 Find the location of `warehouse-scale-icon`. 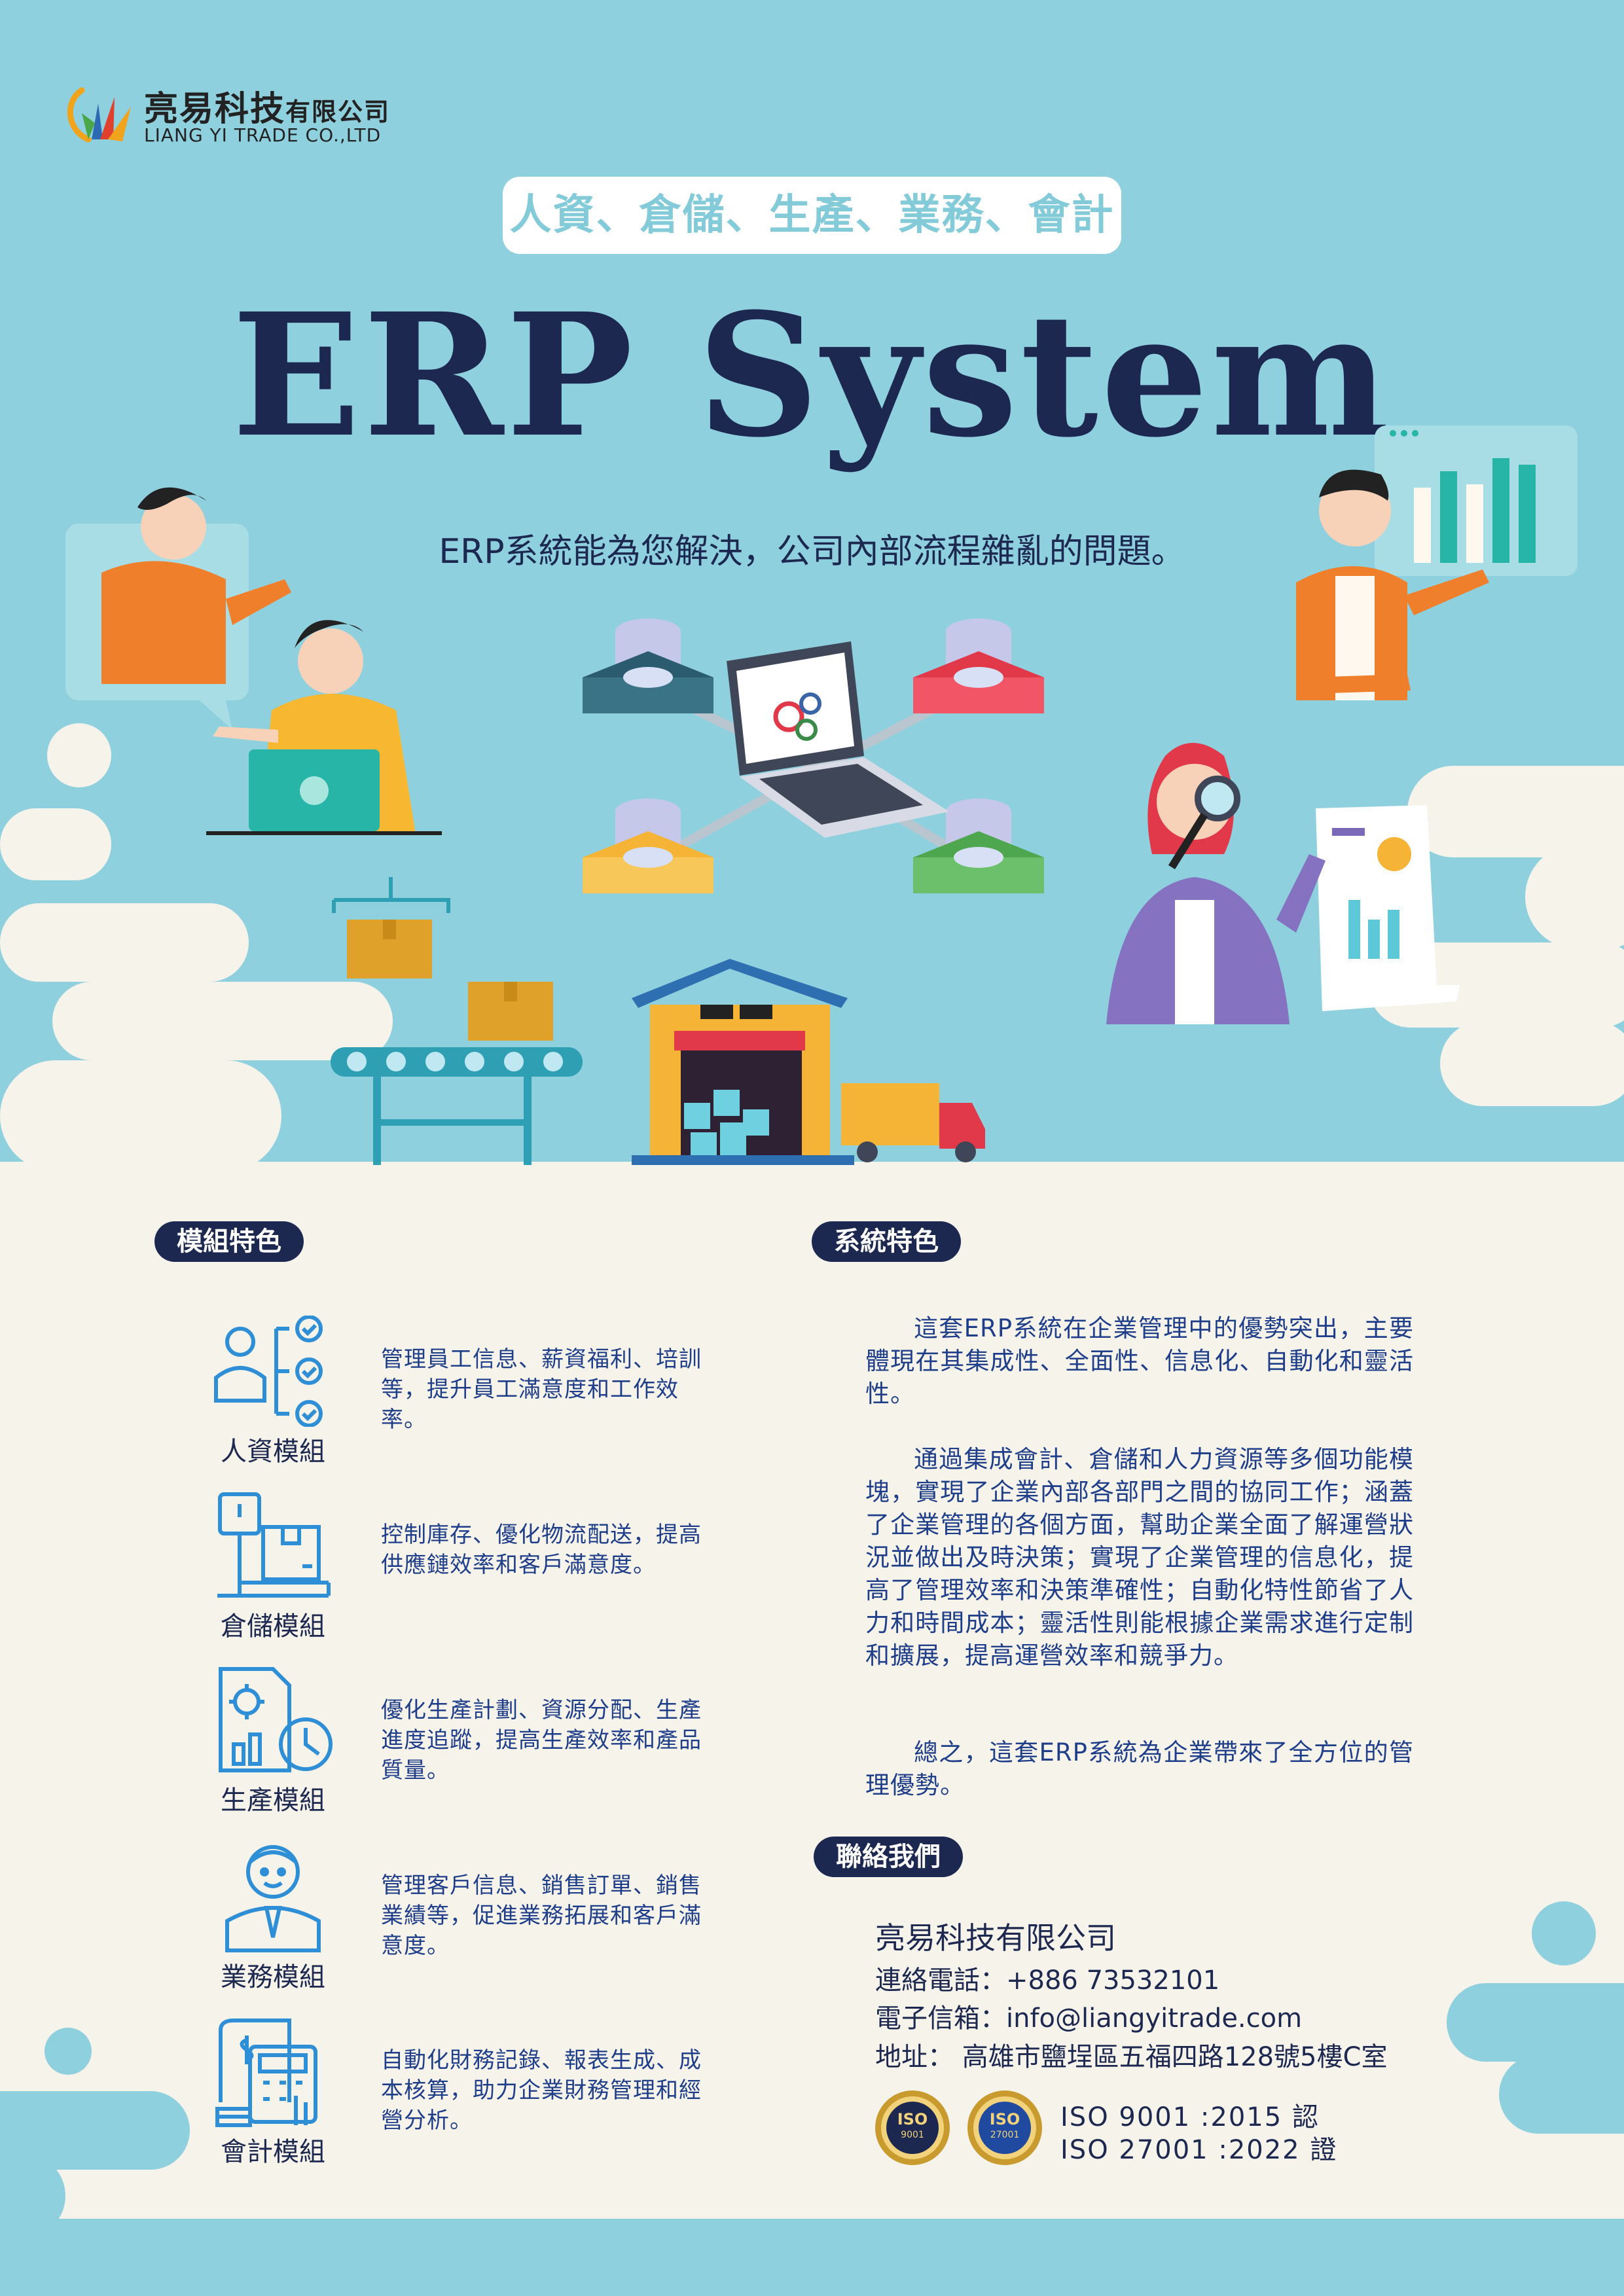

warehouse-scale-icon is located at coordinates (274, 1545).